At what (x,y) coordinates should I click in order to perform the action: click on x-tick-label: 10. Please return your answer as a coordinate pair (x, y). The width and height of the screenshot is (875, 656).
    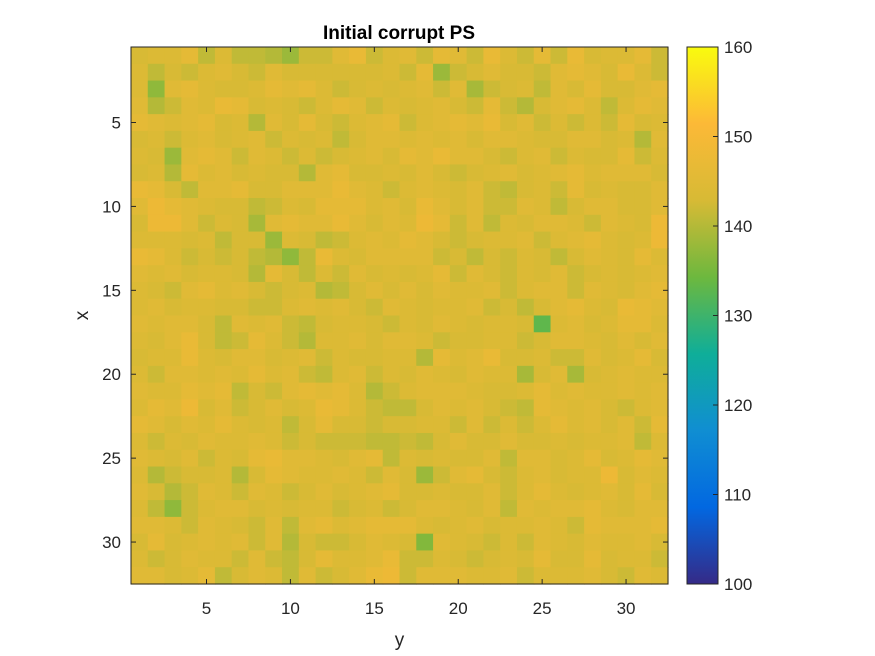
    Looking at the image, I should click on (290, 608).